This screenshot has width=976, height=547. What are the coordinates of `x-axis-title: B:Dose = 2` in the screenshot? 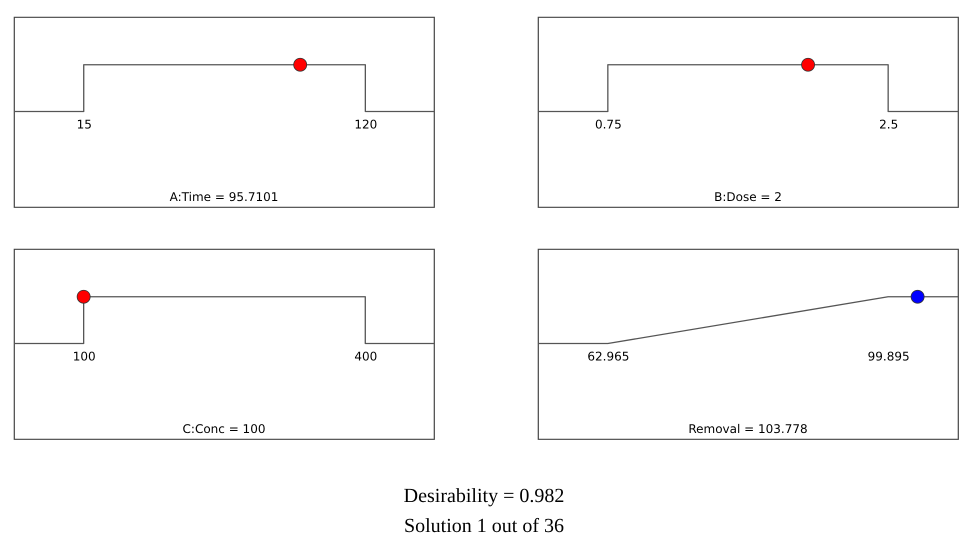 It's located at (748, 197).